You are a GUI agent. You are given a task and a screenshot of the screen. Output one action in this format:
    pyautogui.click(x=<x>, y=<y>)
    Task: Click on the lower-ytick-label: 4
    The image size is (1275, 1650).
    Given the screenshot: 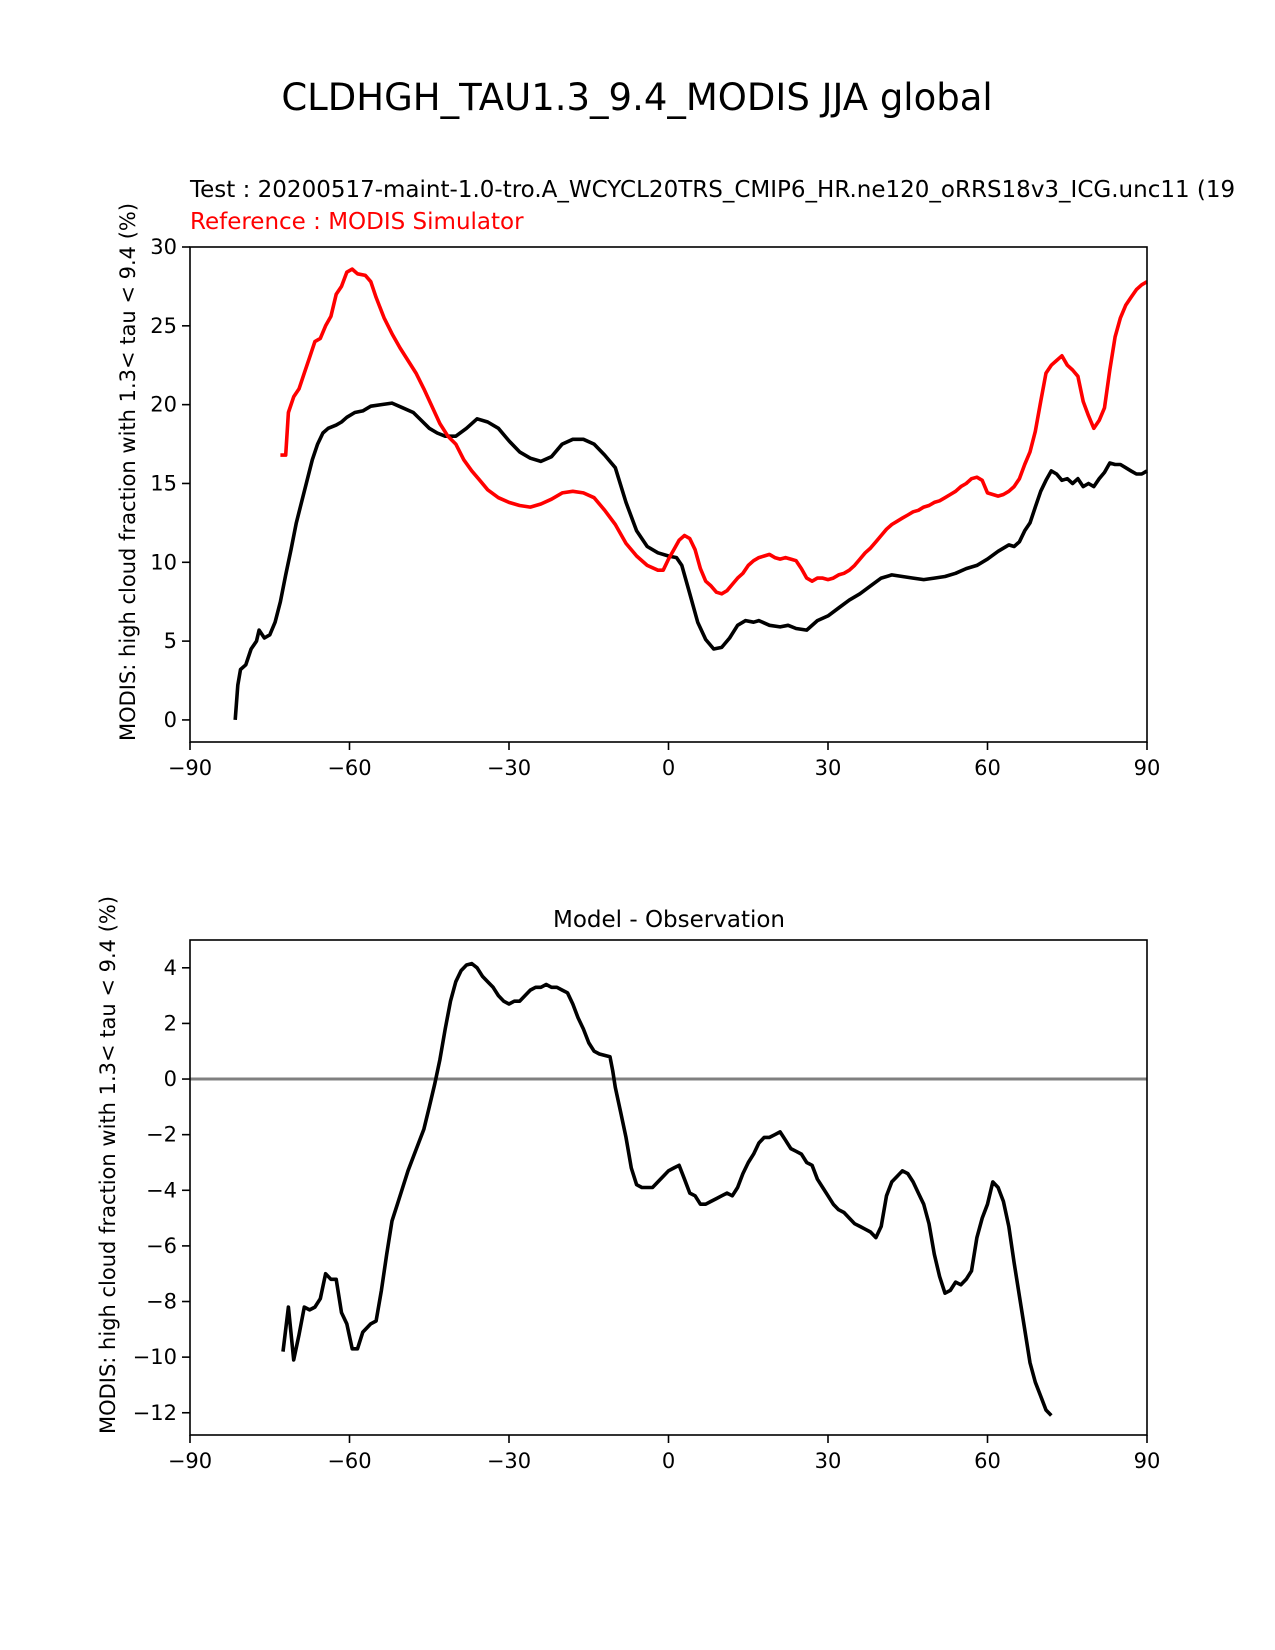 What is the action you would take?
    pyautogui.click(x=170, y=968)
    